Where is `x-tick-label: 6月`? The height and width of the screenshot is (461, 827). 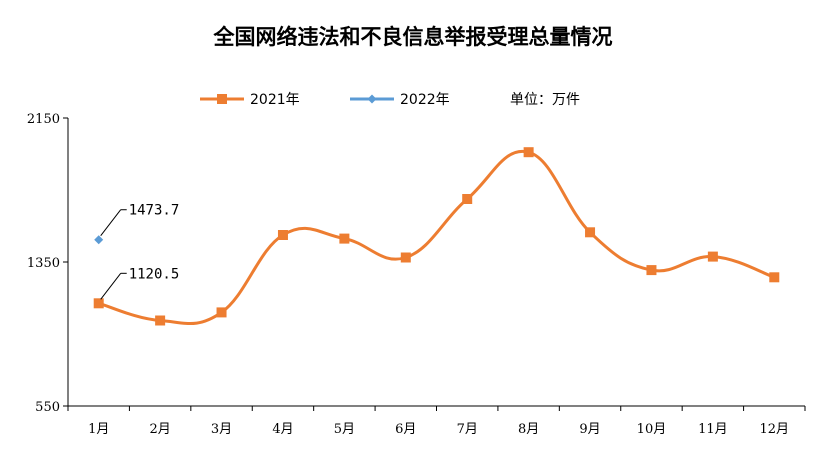
x-tick-label: 6月 is located at coordinates (405, 429).